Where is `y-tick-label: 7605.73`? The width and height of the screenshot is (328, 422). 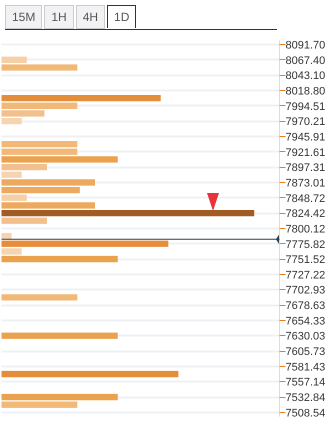
y-tick-label: 7605.73 is located at coordinates (306, 352).